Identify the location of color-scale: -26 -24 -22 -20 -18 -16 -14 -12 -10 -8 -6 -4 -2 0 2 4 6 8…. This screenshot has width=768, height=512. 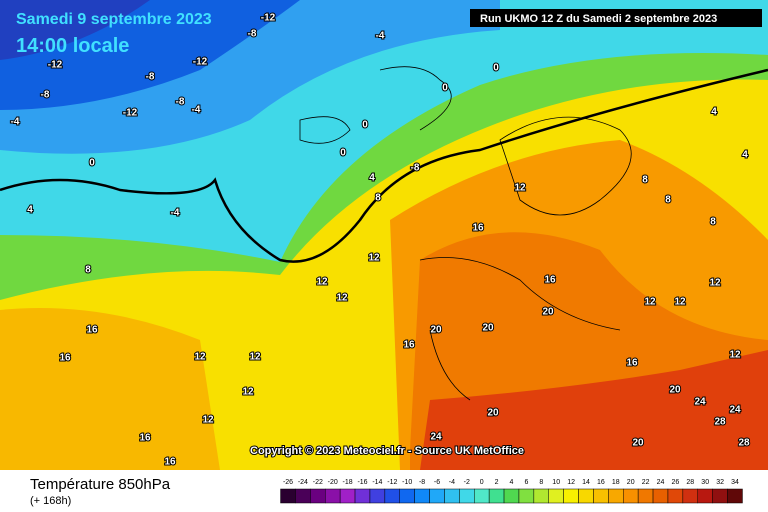
(511, 491).